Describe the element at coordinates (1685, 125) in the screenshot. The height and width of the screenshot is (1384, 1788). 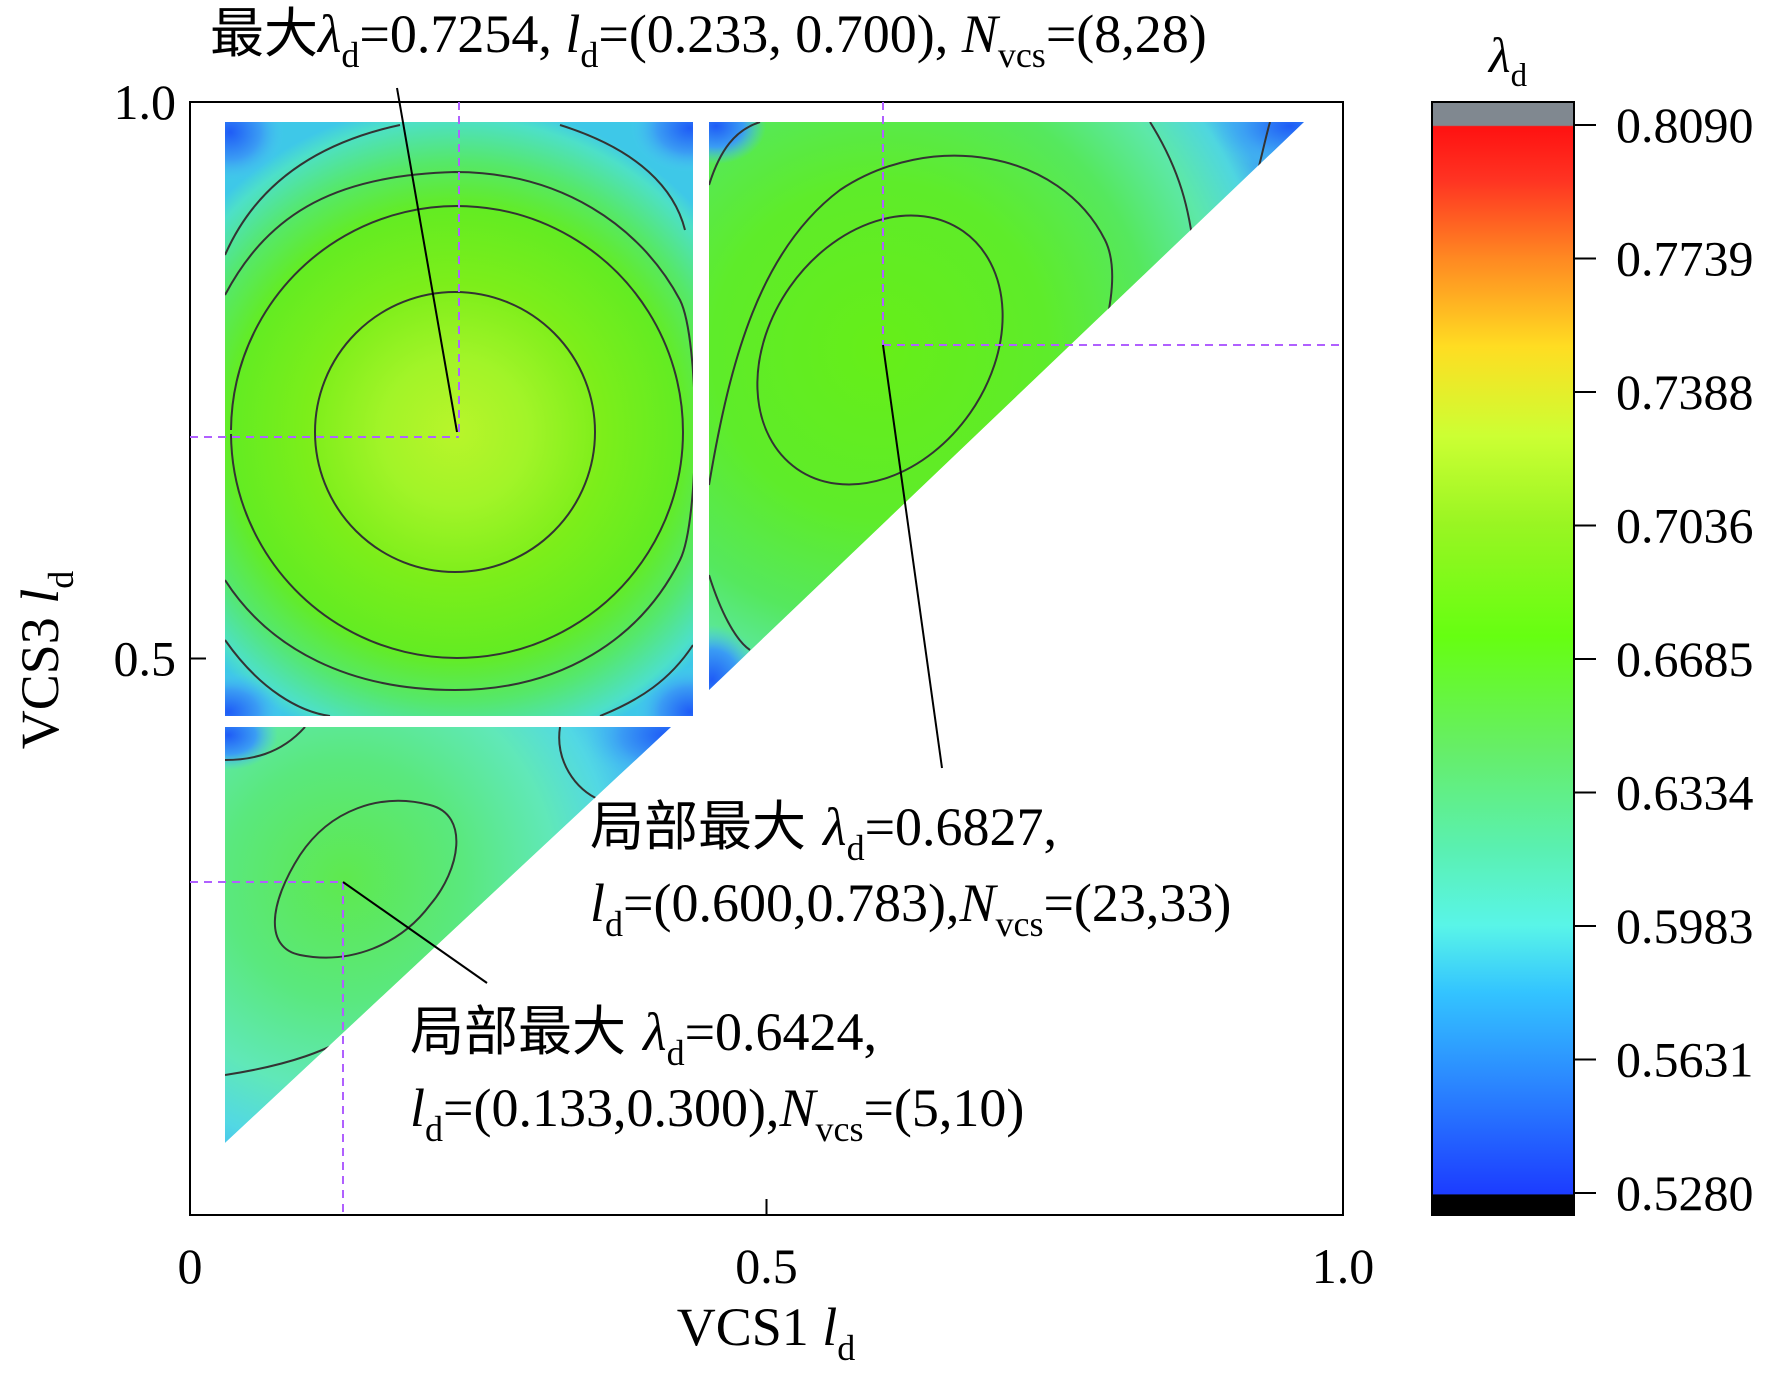
I see `colorbar-tick-label: 0.8090` at that location.